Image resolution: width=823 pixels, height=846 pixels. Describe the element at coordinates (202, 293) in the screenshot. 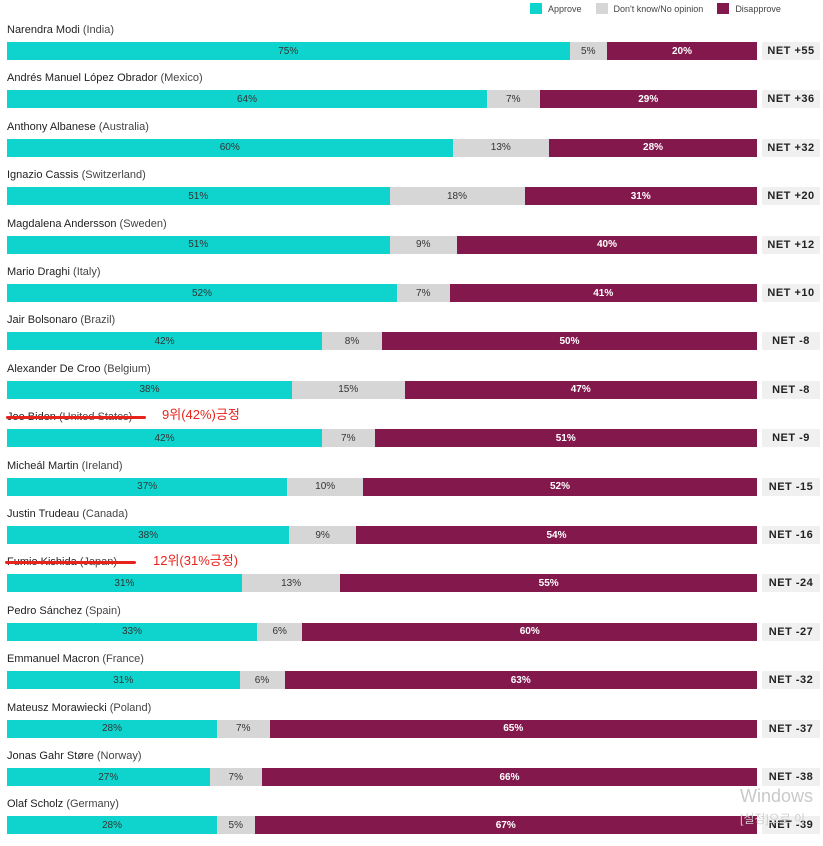

I see `approve-segment: 52%` at that location.